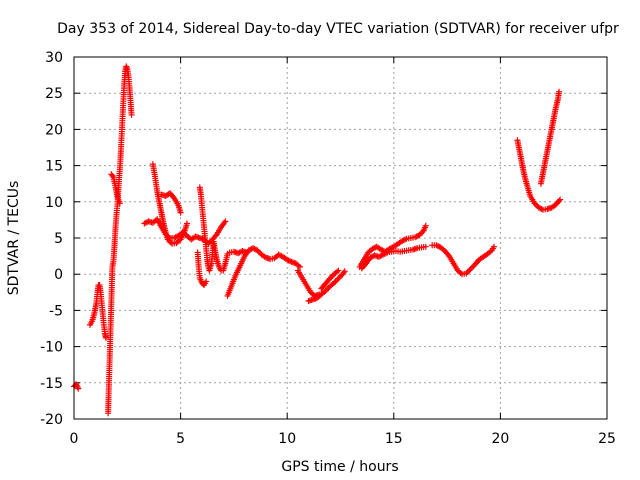 The width and height of the screenshot is (640, 480). I want to click on y-tick-label: 20, so click(54, 130).